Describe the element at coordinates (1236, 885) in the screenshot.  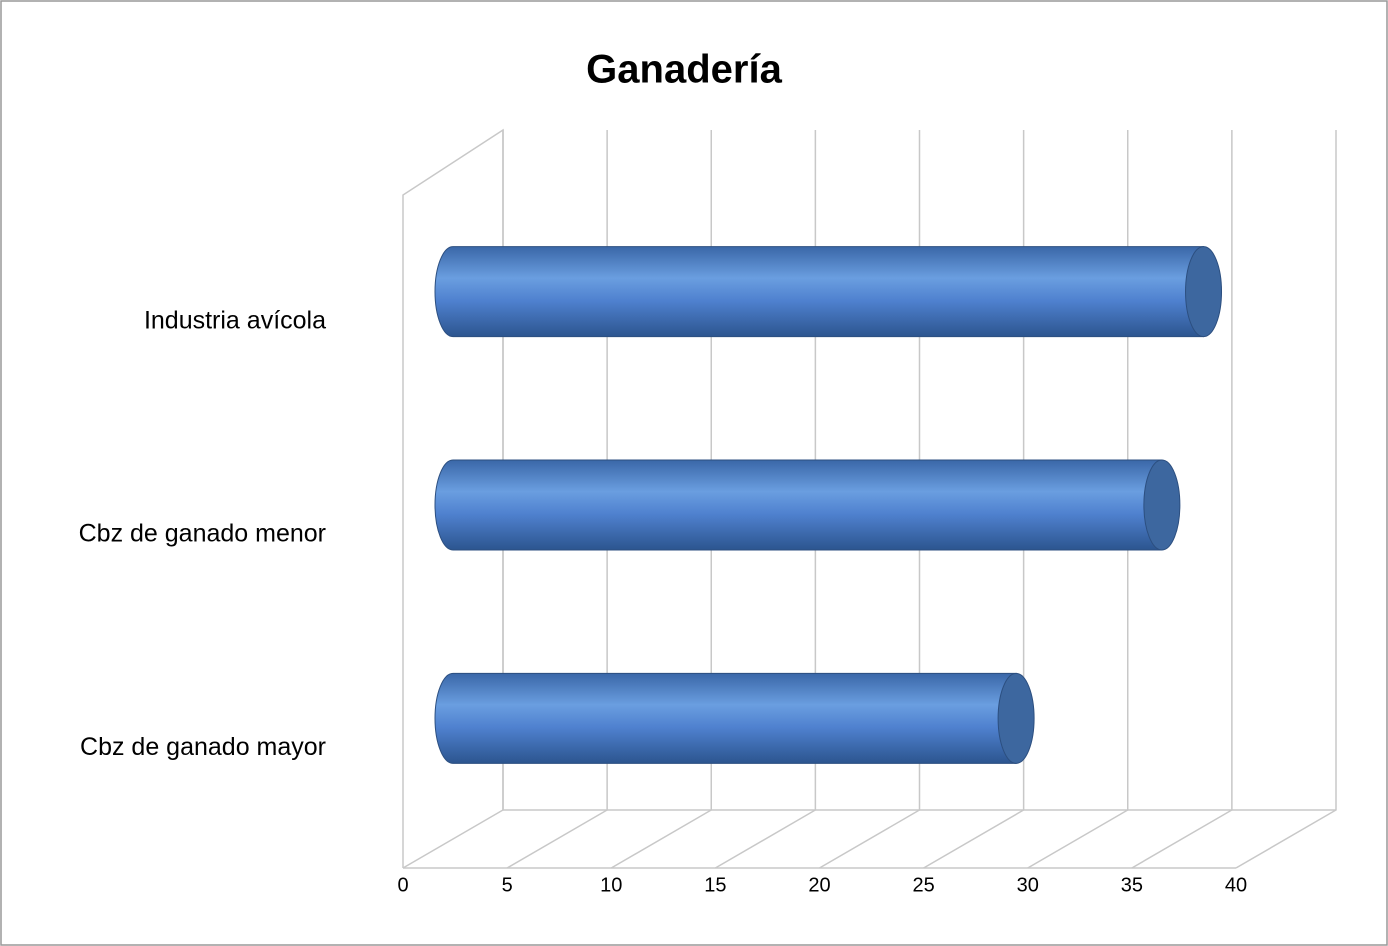
I see `x-tick-label: 40` at that location.